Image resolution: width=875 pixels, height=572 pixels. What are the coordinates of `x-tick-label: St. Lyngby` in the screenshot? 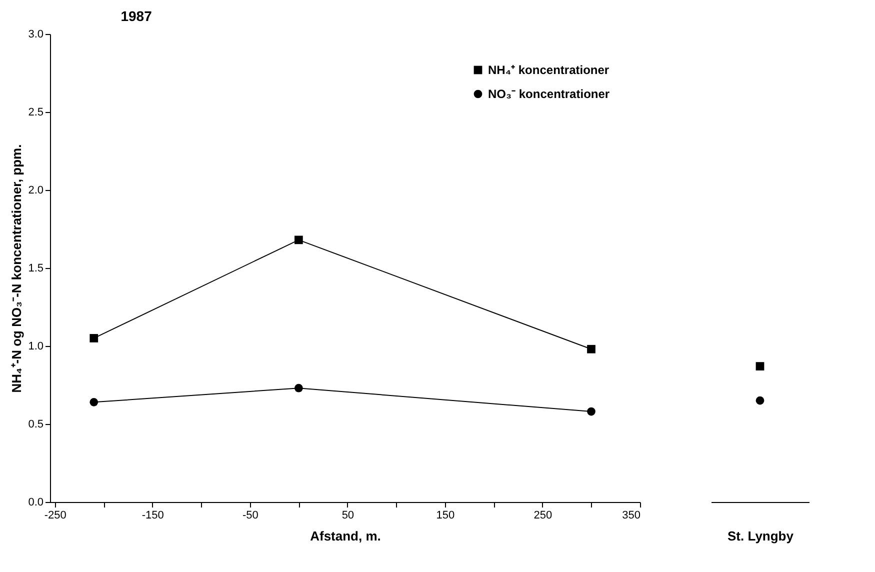 It's located at (761, 536).